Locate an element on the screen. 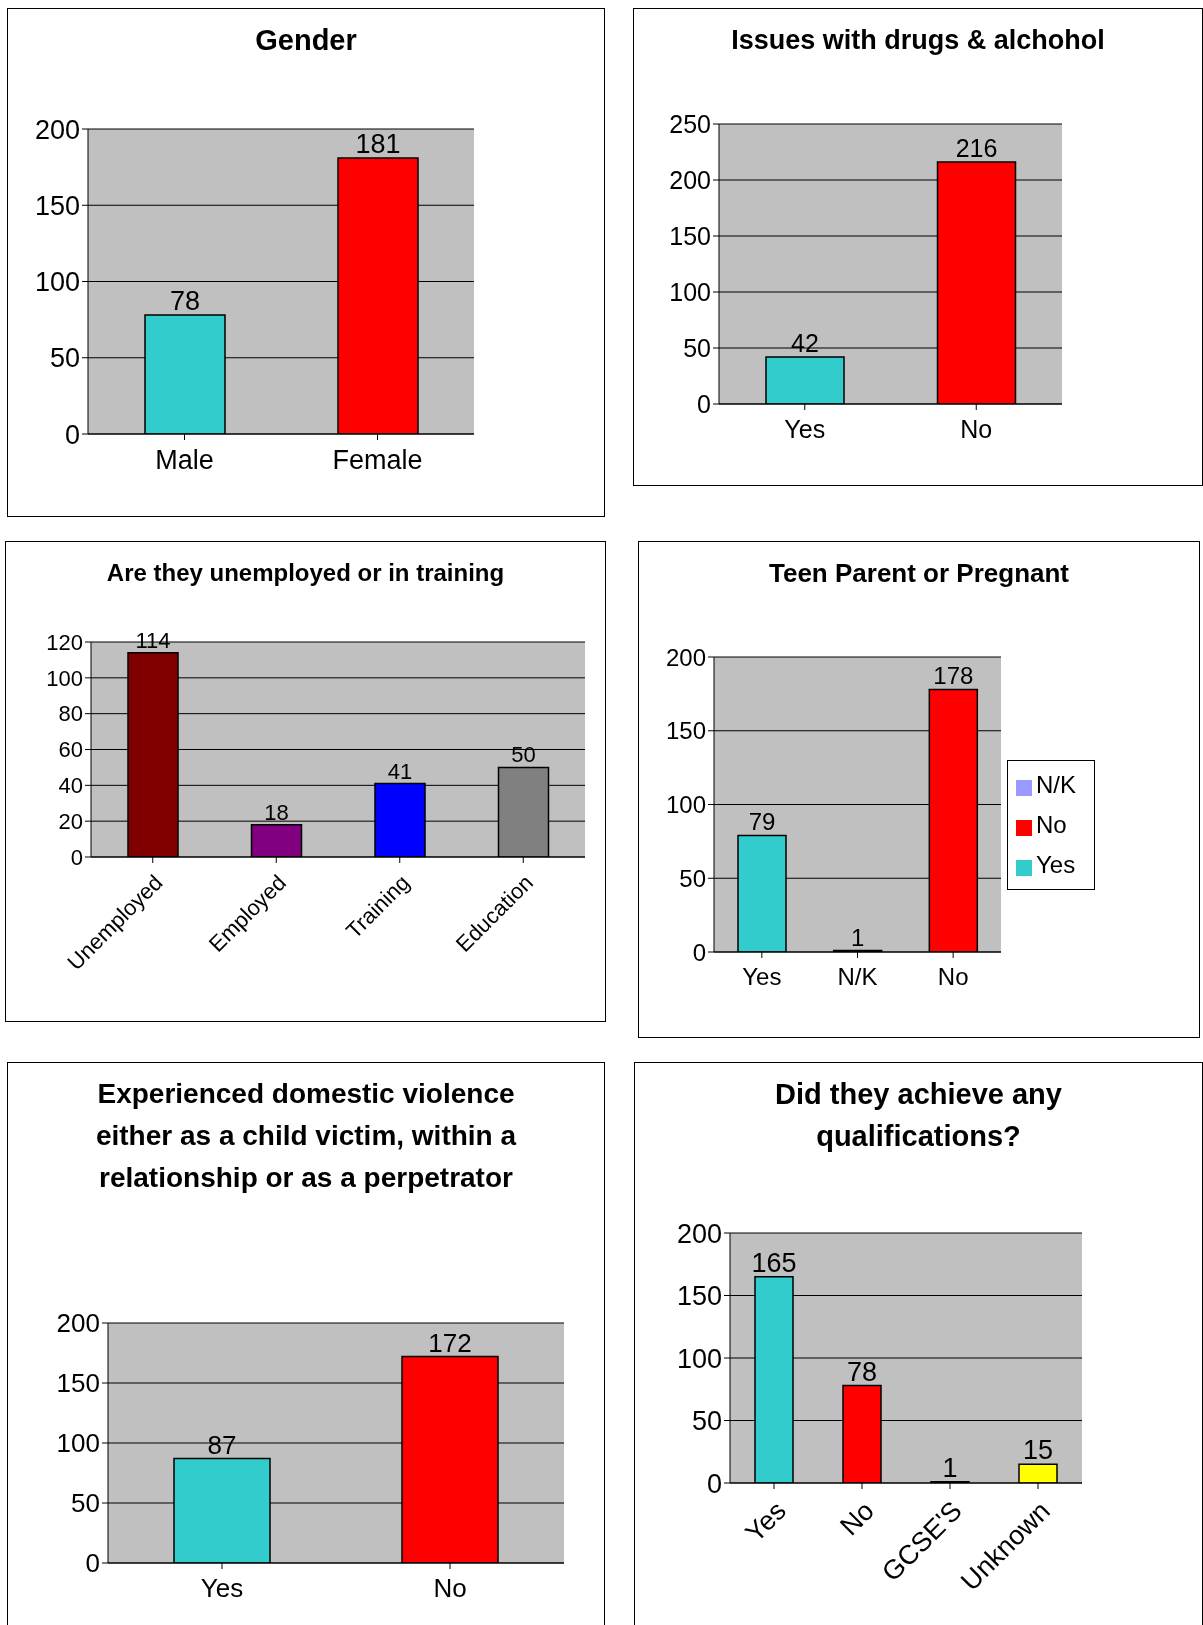 The image size is (1203, 1625). y-tick-label: 40 is located at coordinates (70, 786).